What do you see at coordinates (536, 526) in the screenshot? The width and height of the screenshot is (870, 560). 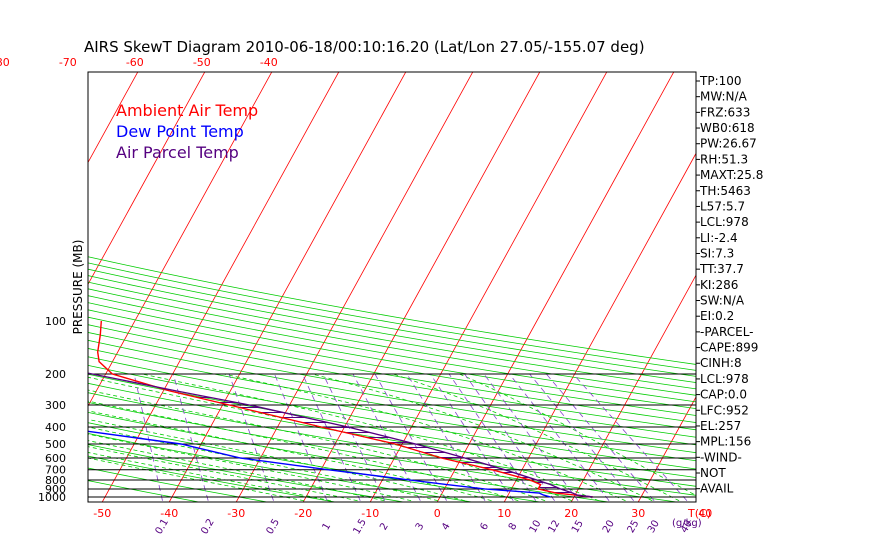 I see `mixing-ratio-tick-label: 10` at bounding box center [536, 526].